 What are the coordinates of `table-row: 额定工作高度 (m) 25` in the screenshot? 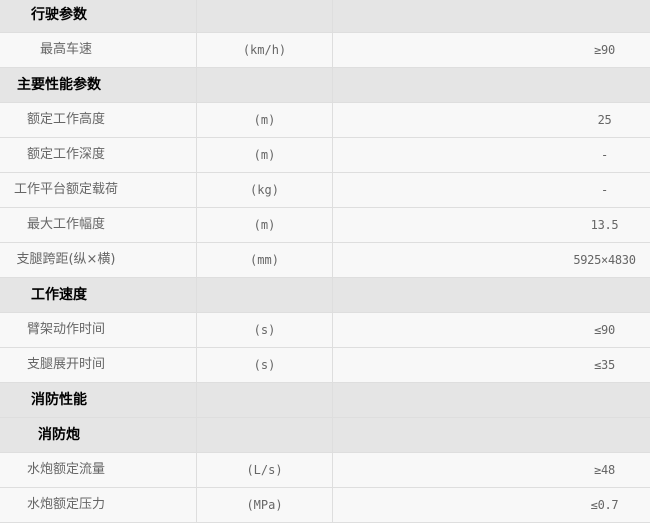 It's located at (325, 120).